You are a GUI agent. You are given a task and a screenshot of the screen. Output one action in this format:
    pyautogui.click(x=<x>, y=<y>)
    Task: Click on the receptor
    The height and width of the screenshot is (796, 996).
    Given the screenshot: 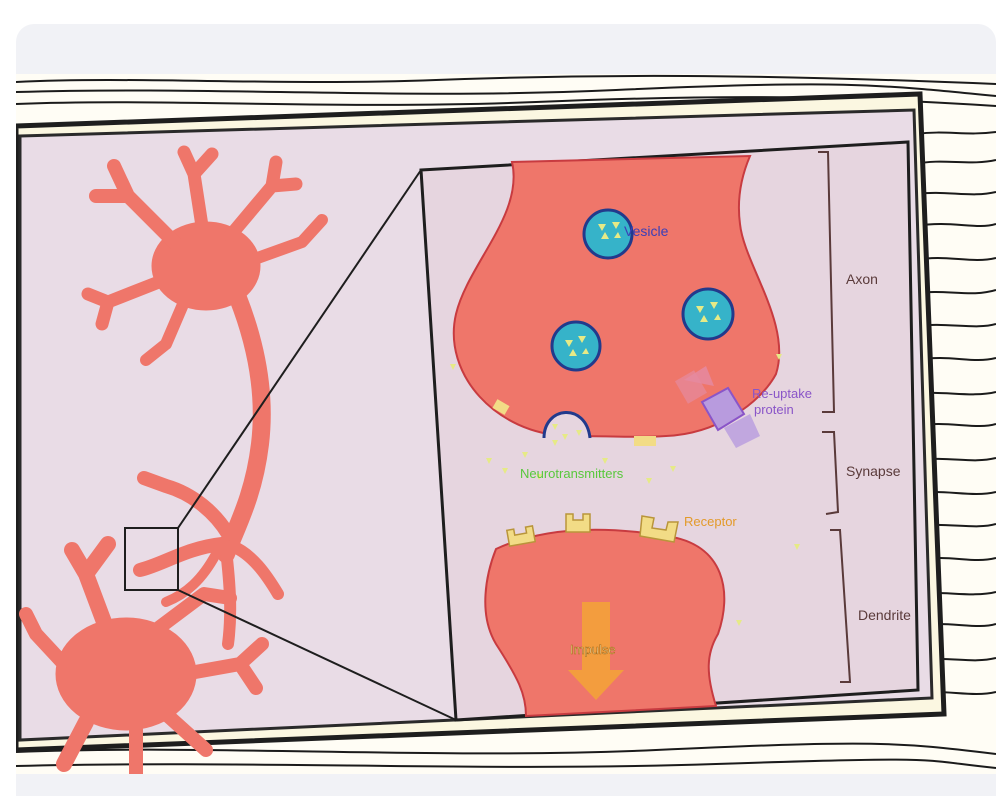 What is the action you would take?
    pyautogui.click(x=592, y=530)
    